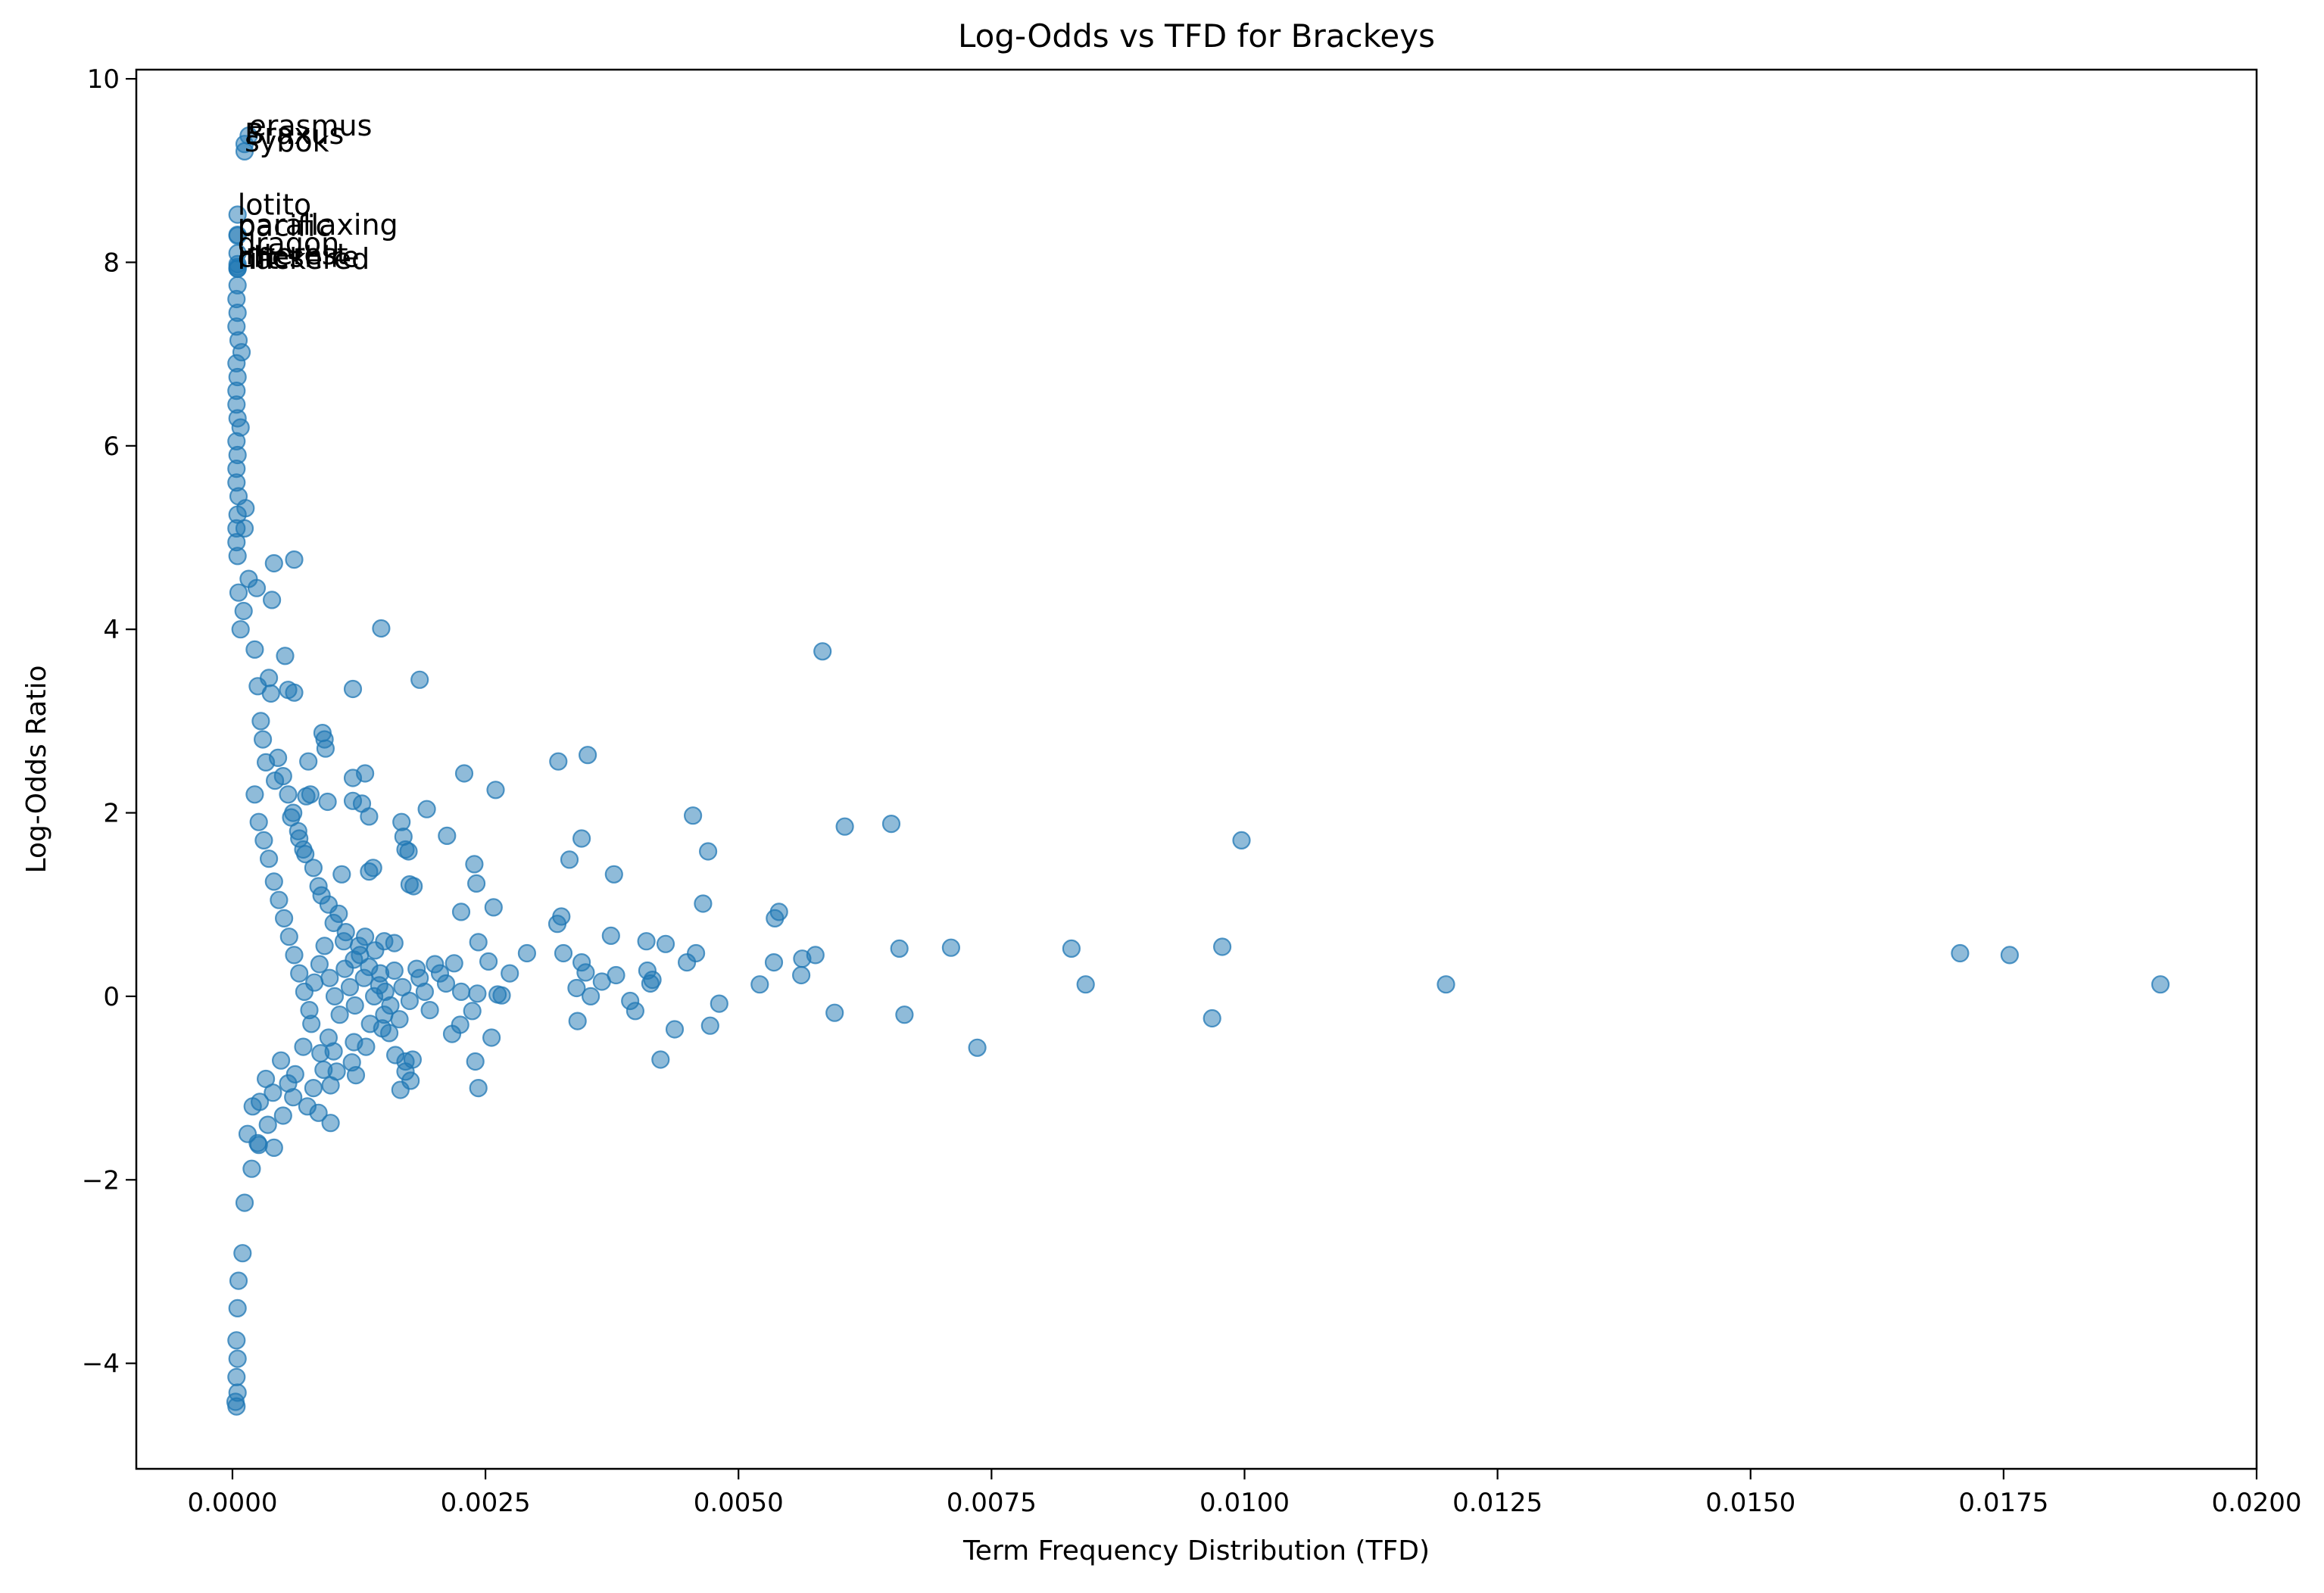 The image size is (2324, 1593). I want to click on chart-title: Log-Odds vs TFD for Brackeys, so click(1196, 36).